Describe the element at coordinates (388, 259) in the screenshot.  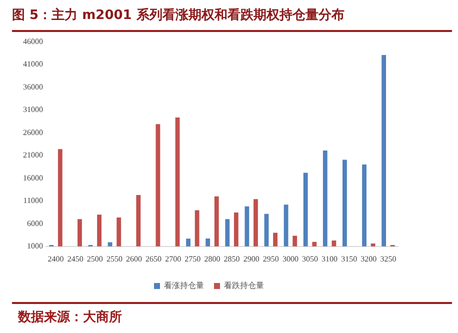
I see `x-tick-label: 3250` at that location.